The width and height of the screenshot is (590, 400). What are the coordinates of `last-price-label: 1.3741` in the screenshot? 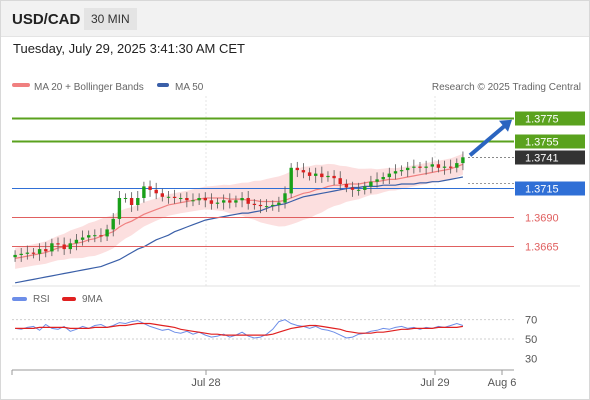 It's located at (542, 159).